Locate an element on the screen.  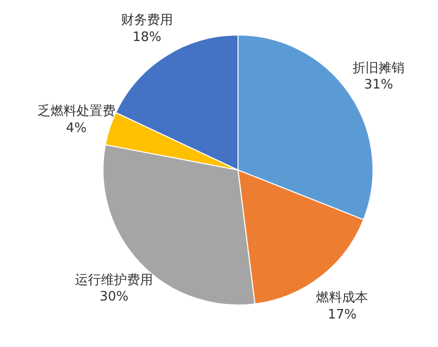
slice-label: 燃料成本 is located at coordinates (342, 298).